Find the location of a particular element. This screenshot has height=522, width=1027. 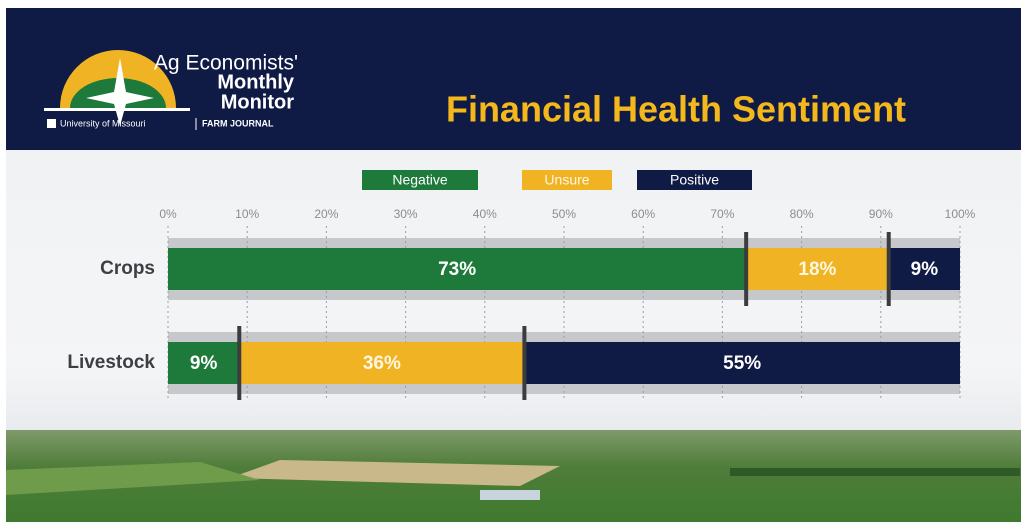

value-label: 36% is located at coordinates (382, 363).